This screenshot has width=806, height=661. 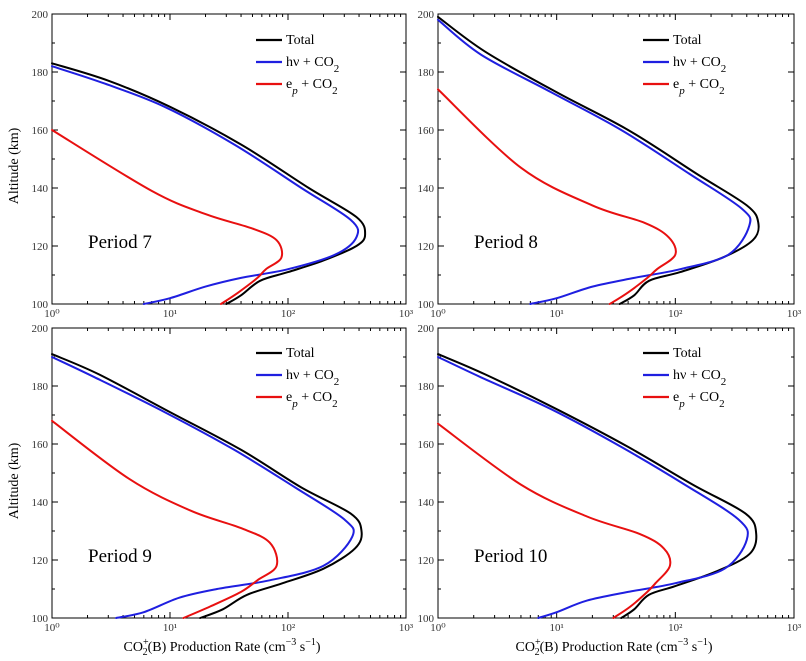 What do you see at coordinates (613, 647) in the screenshot?
I see `xlabel-right: CO+ 2(B) Production Rate (cm−3 s−1)` at bounding box center [613, 647].